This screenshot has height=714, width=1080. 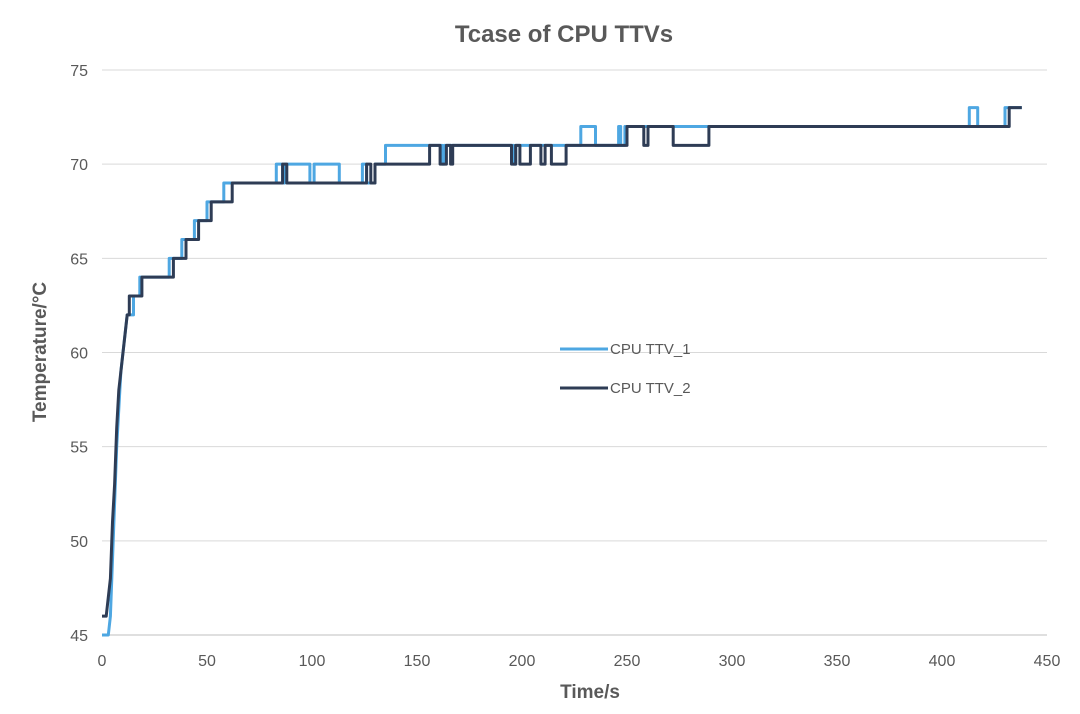 What do you see at coordinates (650, 349) in the screenshot?
I see `legend-label: CPU TTV_1` at bounding box center [650, 349].